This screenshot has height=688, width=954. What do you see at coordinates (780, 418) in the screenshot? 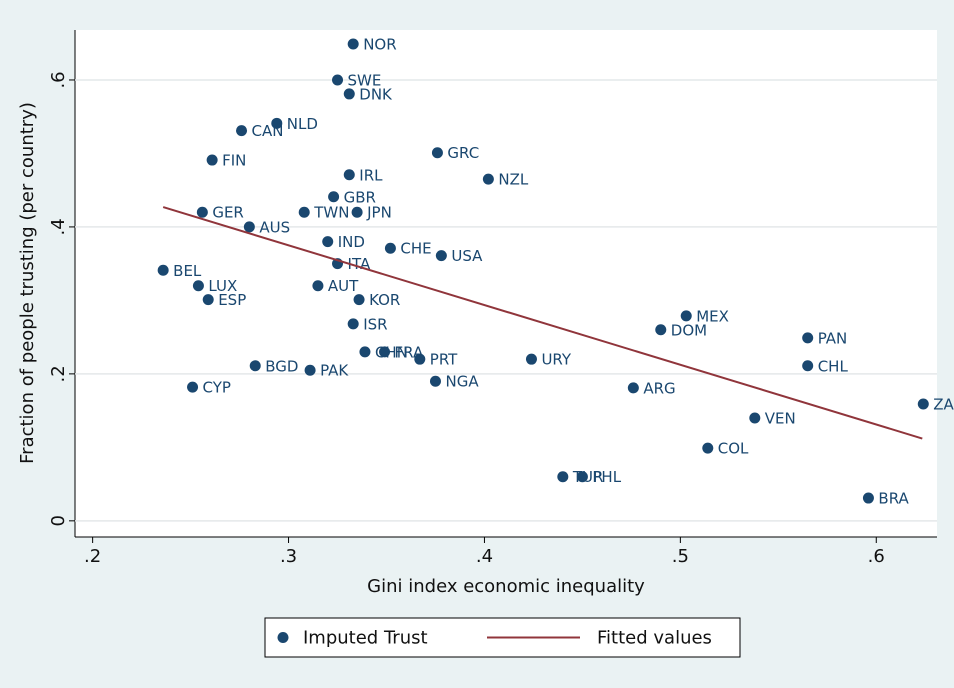
I see `point-label: VEN` at bounding box center [780, 418].